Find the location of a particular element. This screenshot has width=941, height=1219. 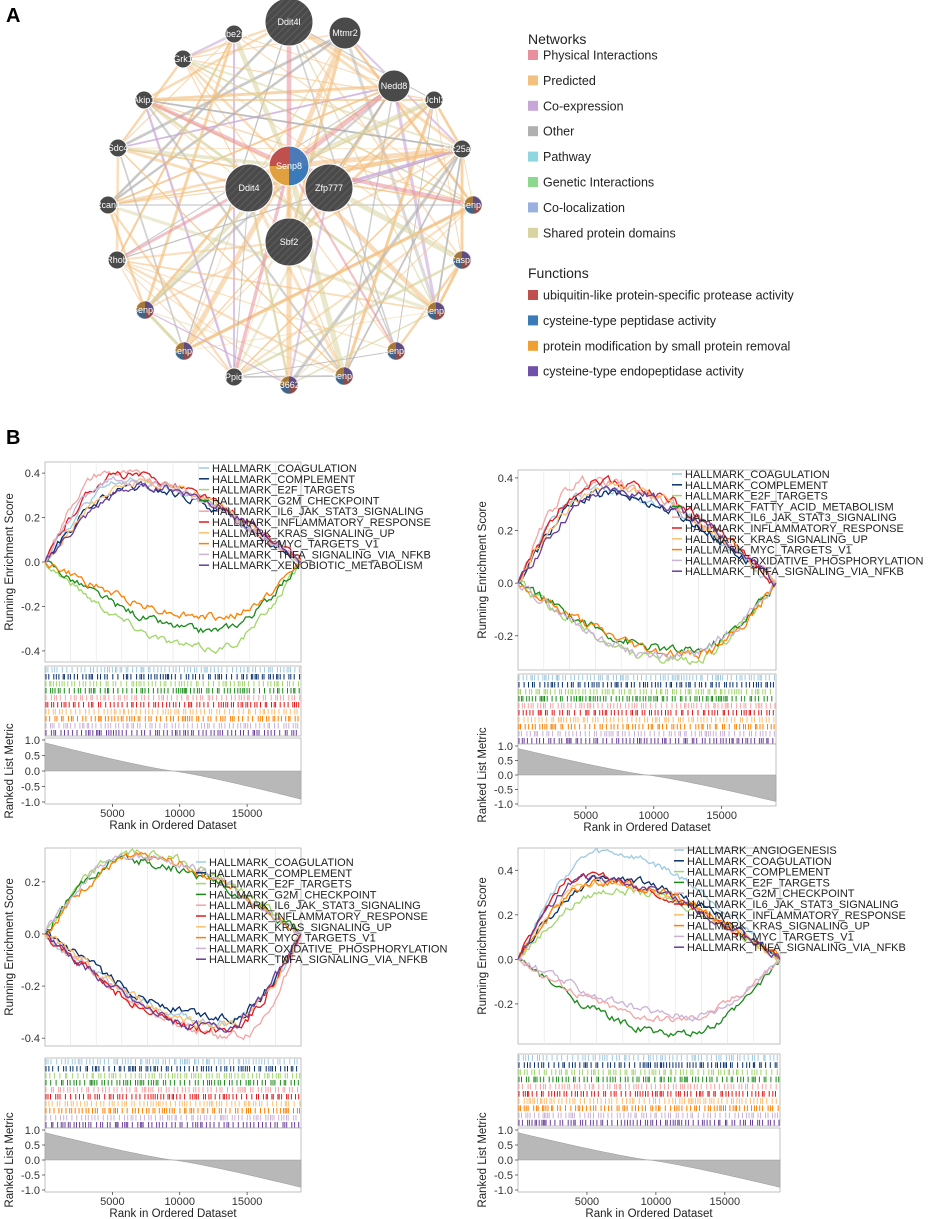

gsea-legend-label: HALLMARK_XENOBIOTIC_METABOLISM is located at coordinates (317, 566).